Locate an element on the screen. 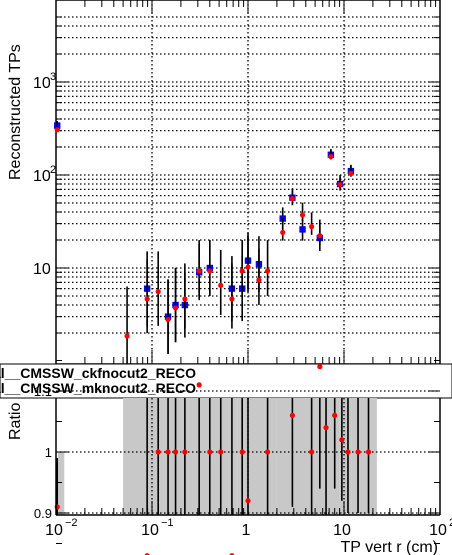  x-axis-label: TP vert r (cm) is located at coordinates (389, 547).